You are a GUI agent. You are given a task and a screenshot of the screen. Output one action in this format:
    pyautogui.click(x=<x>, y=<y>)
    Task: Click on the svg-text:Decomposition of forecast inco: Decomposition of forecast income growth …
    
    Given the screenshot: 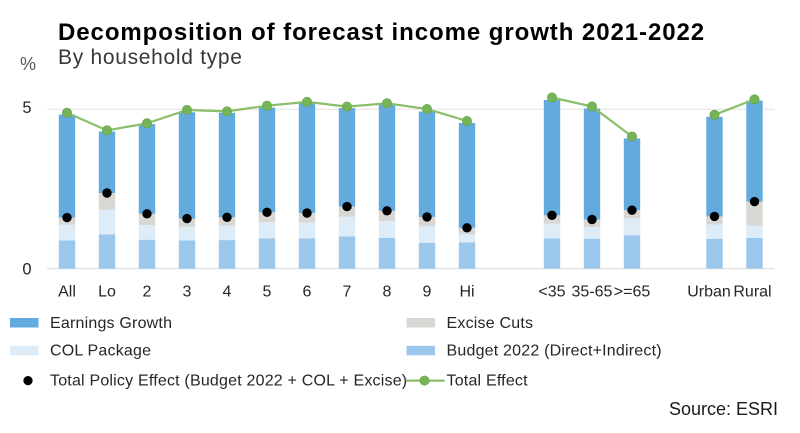 What is the action you would take?
    pyautogui.click(x=381, y=32)
    